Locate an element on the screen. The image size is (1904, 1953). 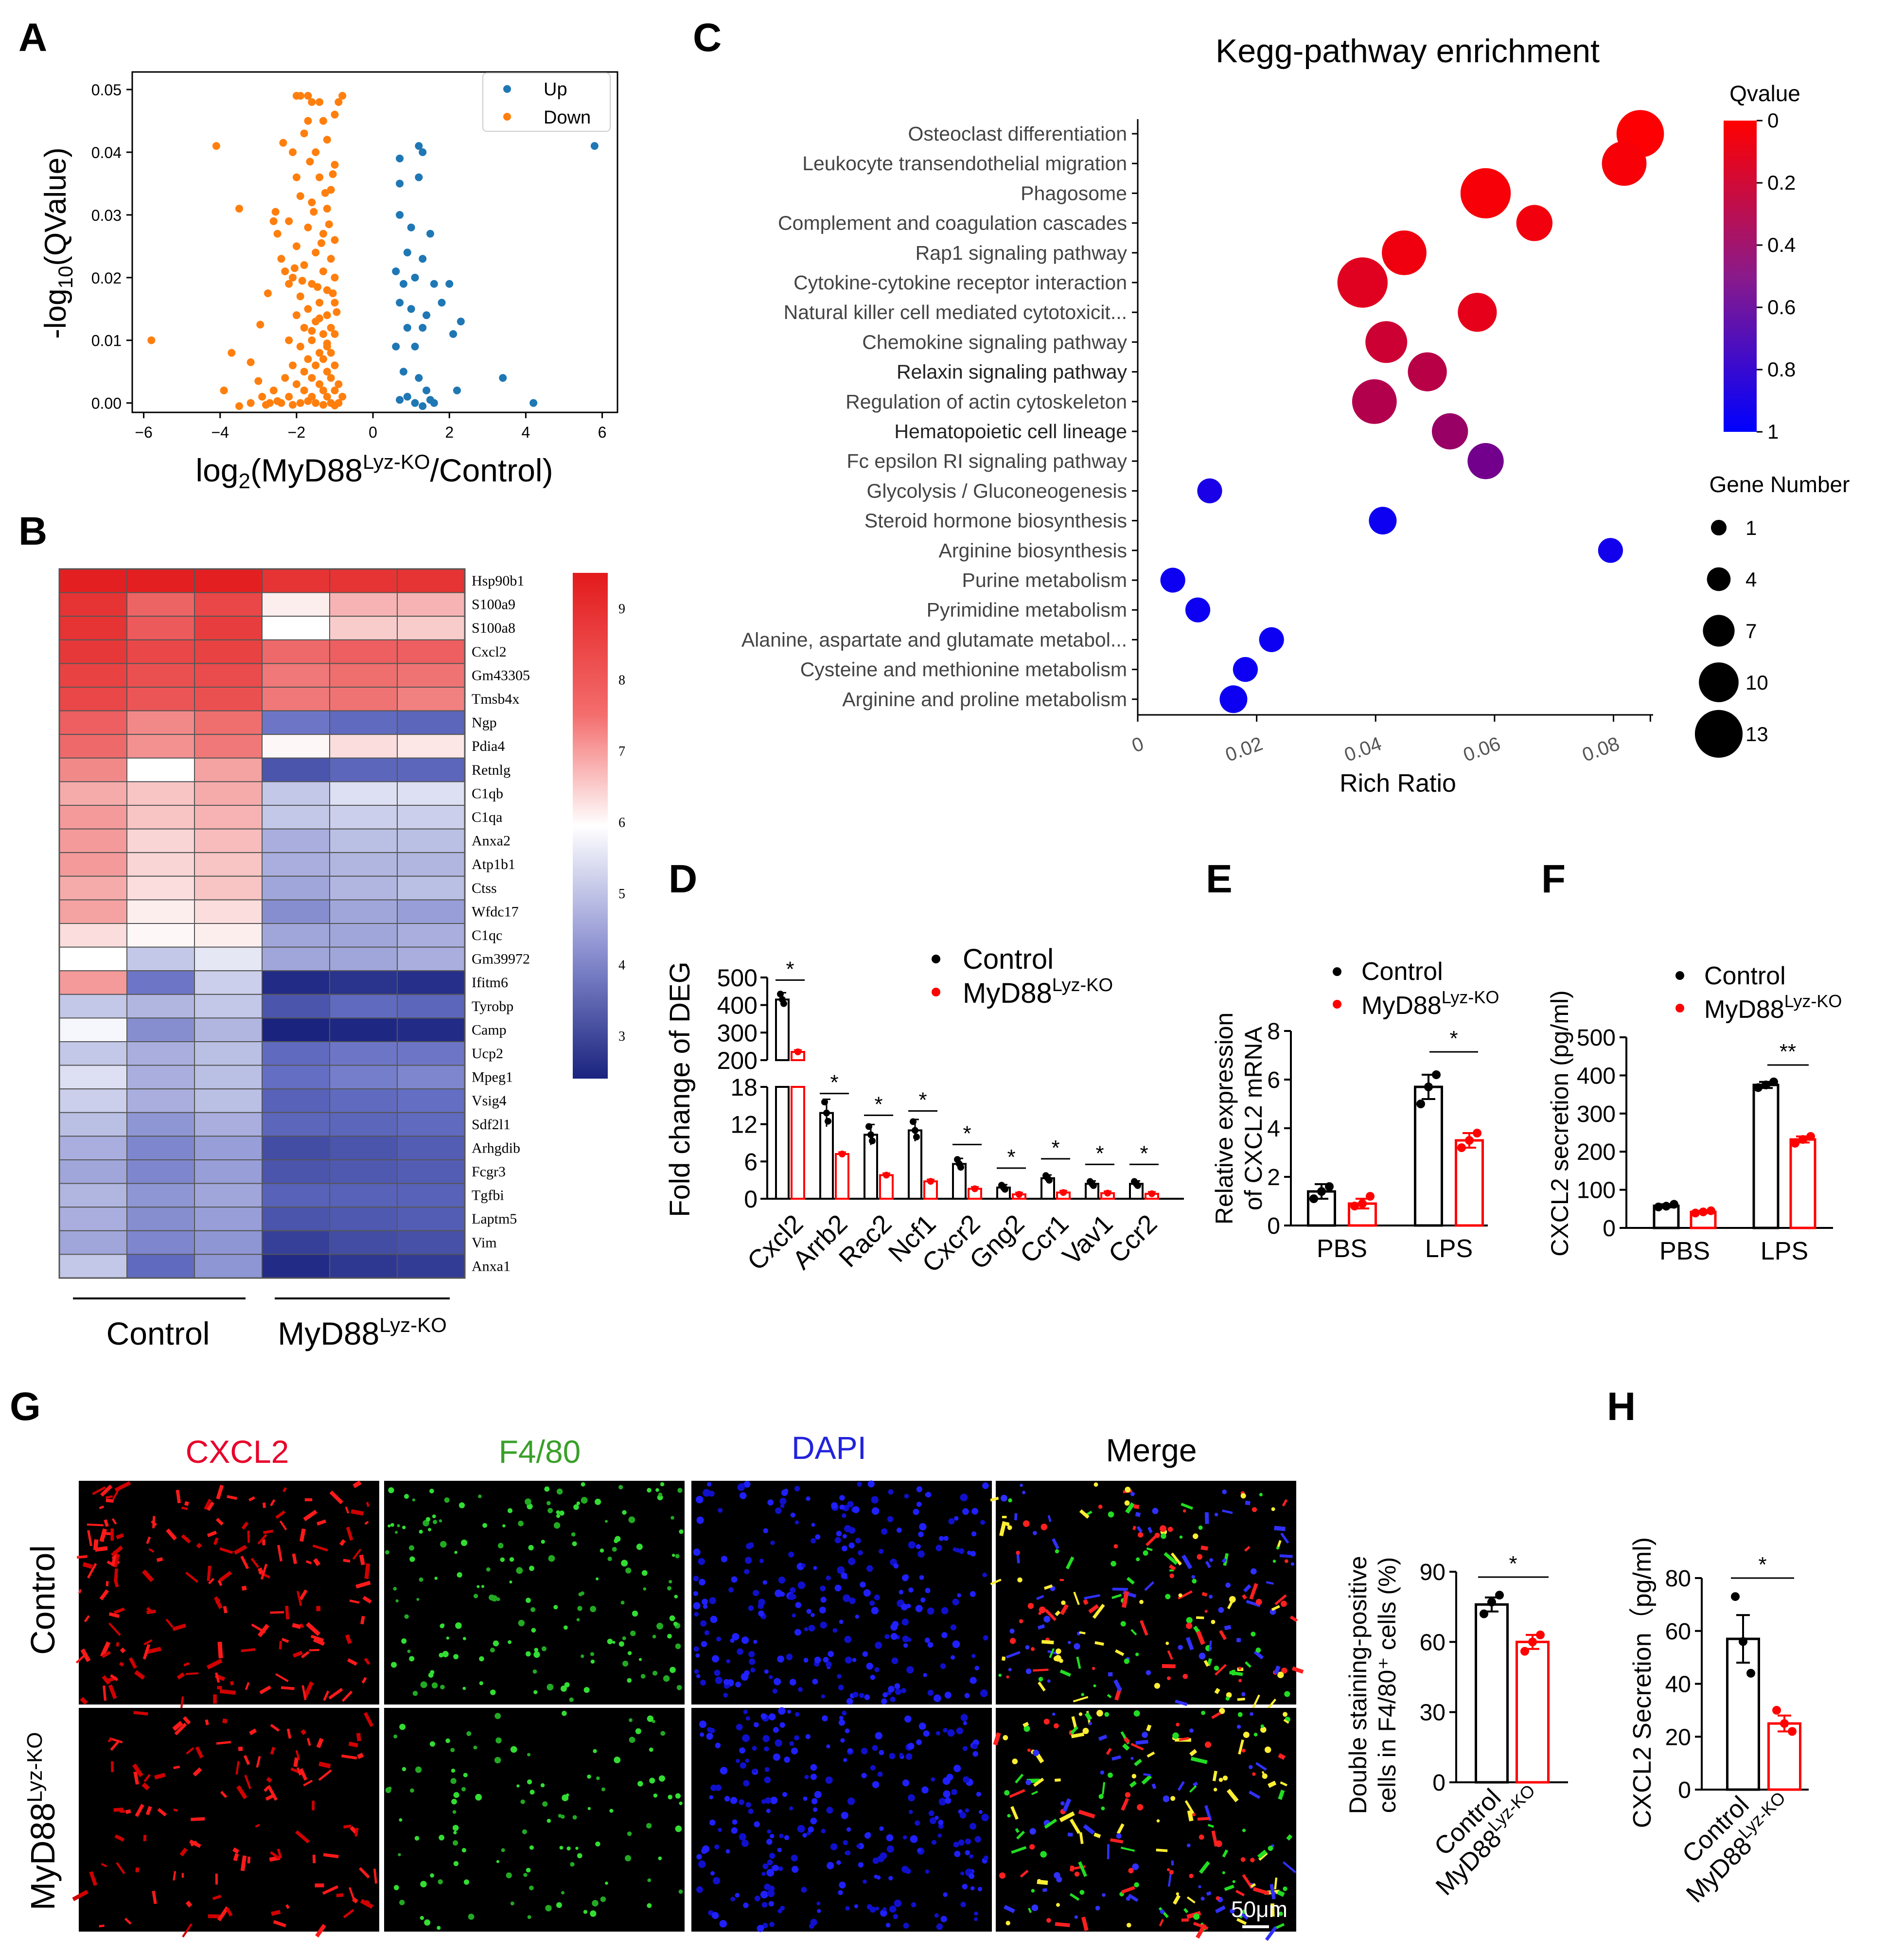
pathway-bubble is located at coordinates (1383, 521).